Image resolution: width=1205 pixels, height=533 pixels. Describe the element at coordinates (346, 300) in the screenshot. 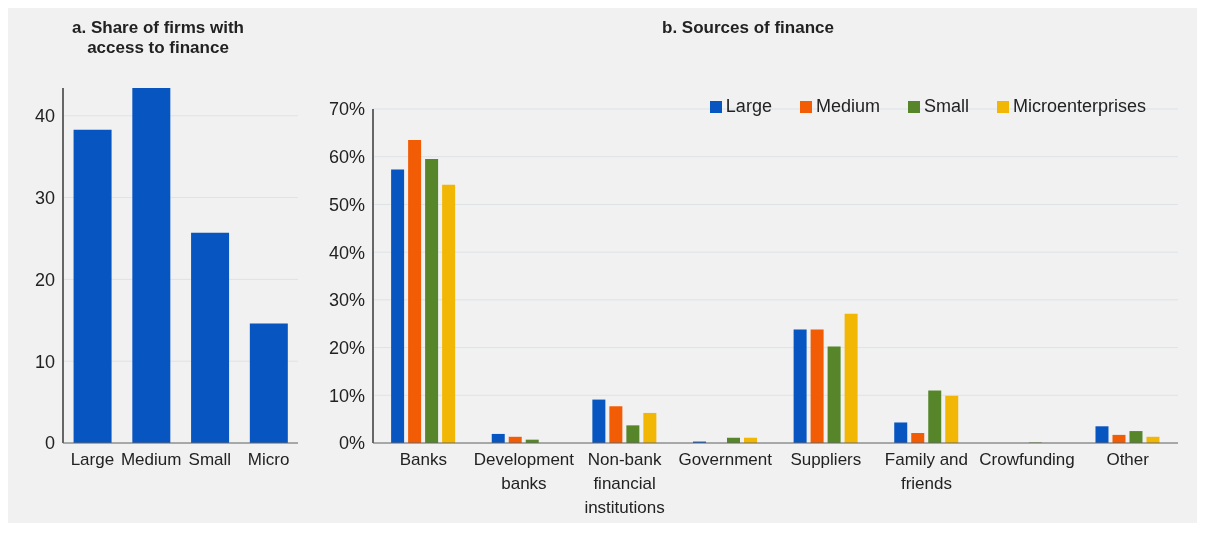

I see `y-tick-label: 30%` at that location.